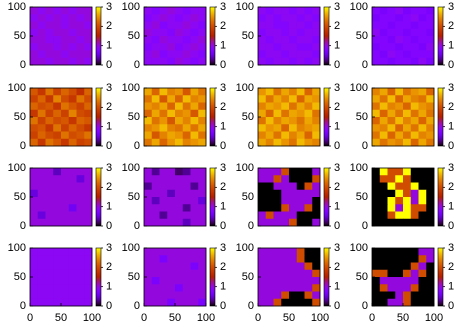 The height and width of the screenshot is (325, 463). Describe the element at coordinates (109, 65) in the screenshot. I see `colorbar-tick-label: 0` at that location.